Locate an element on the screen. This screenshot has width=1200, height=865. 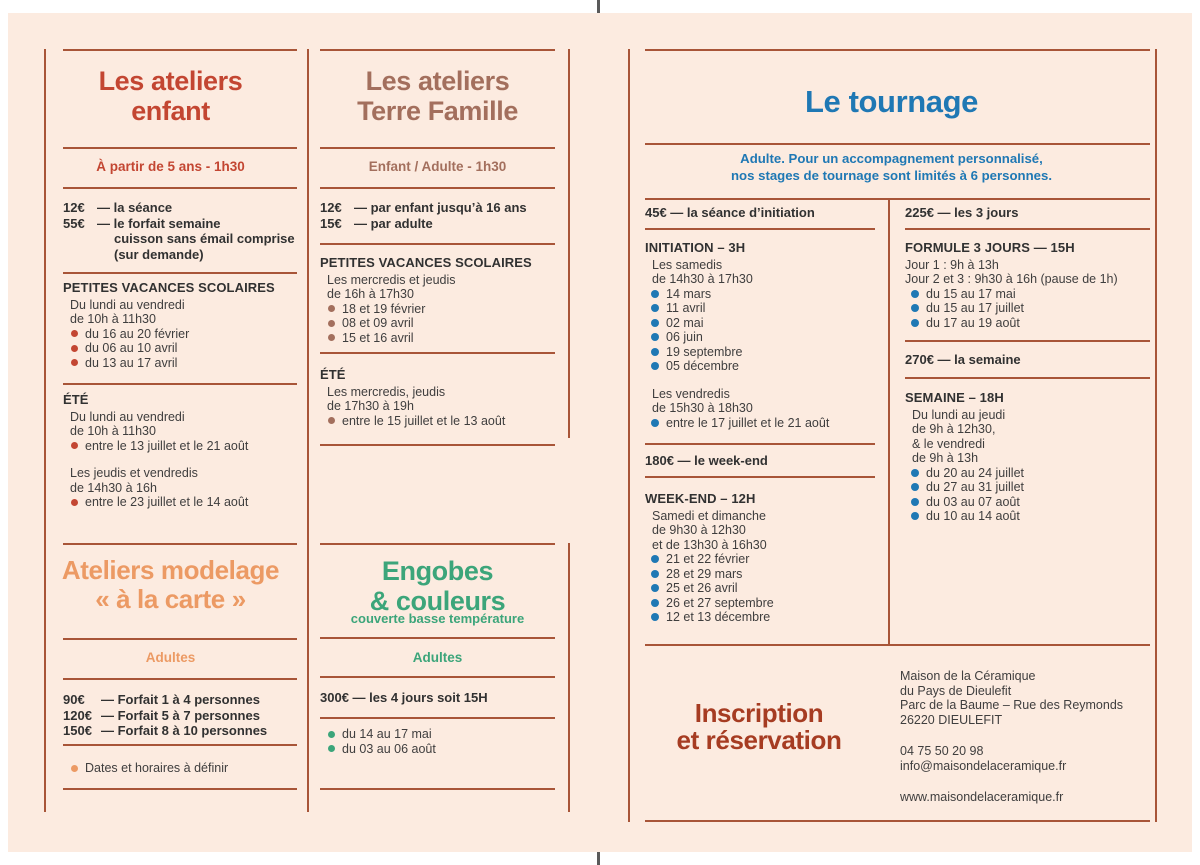
date-label: 02 mai is located at coordinates (685, 322).